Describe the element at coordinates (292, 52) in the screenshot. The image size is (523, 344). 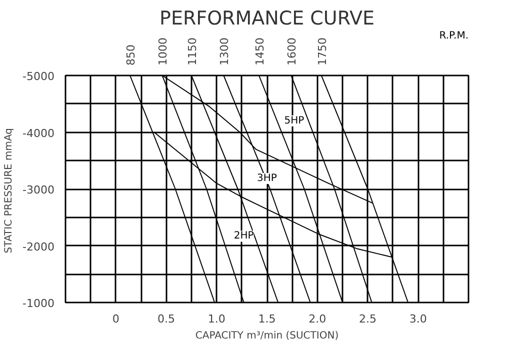
I see `text: 1600` at that location.